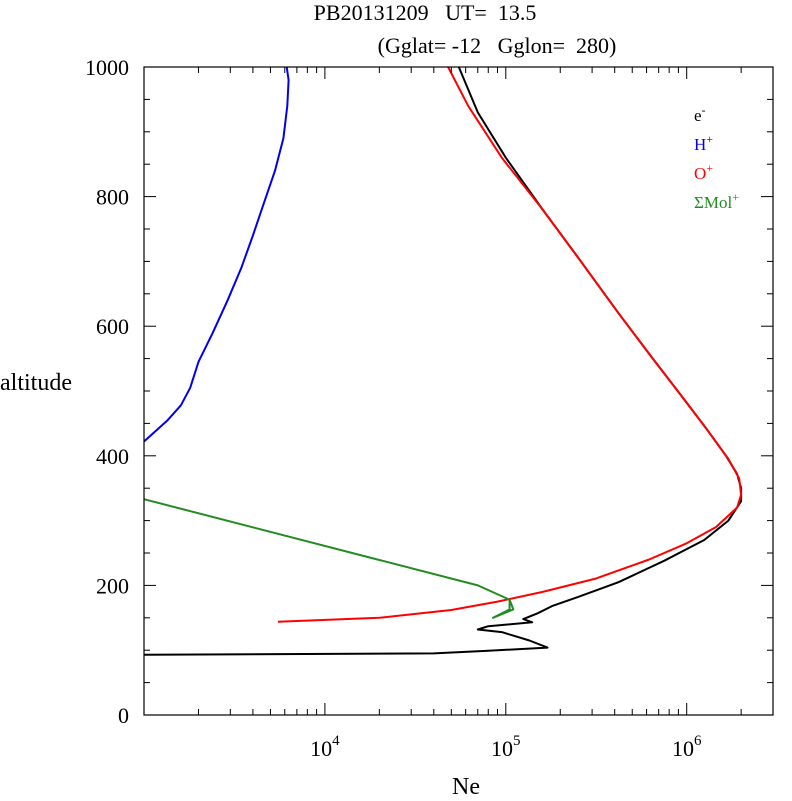  Describe the element at coordinates (325, 747) in the screenshot. I see `x-tick-label: 10⁴` at that location.